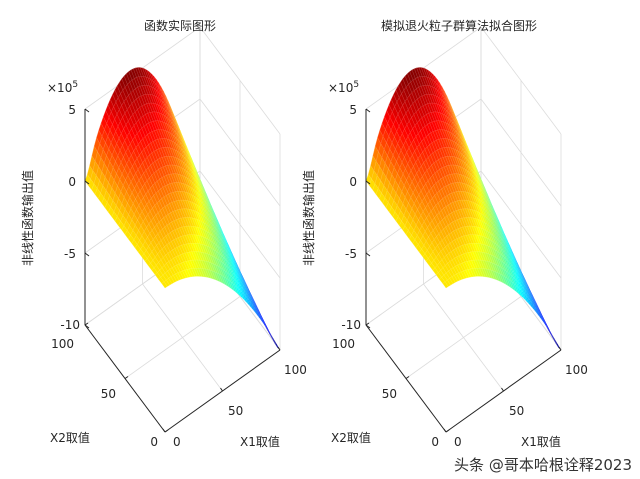 Image resolution: width=640 pixels, height=479 pixels. What do you see at coordinates (180, 25) in the screenshot?
I see `chart-title: 函数实际图形` at bounding box center [180, 25].